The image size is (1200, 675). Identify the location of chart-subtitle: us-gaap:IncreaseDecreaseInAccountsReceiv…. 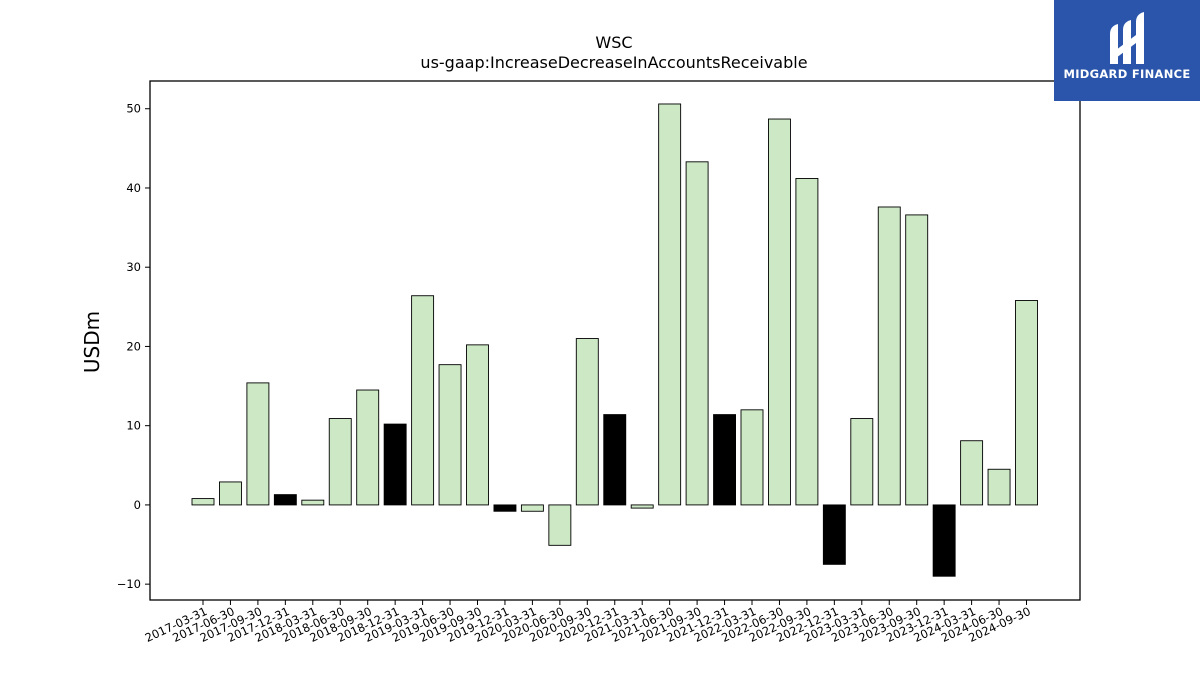
(613, 62).